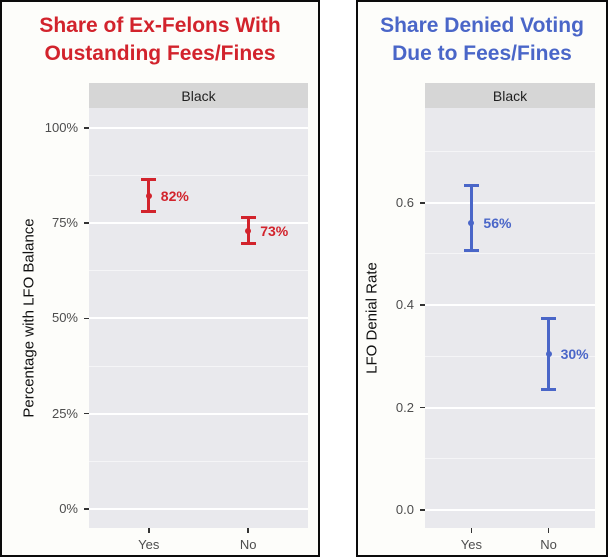 The width and height of the screenshot is (608, 557). What do you see at coordinates (64, 223) in the screenshot?
I see `y-tick-label: 75%` at bounding box center [64, 223].